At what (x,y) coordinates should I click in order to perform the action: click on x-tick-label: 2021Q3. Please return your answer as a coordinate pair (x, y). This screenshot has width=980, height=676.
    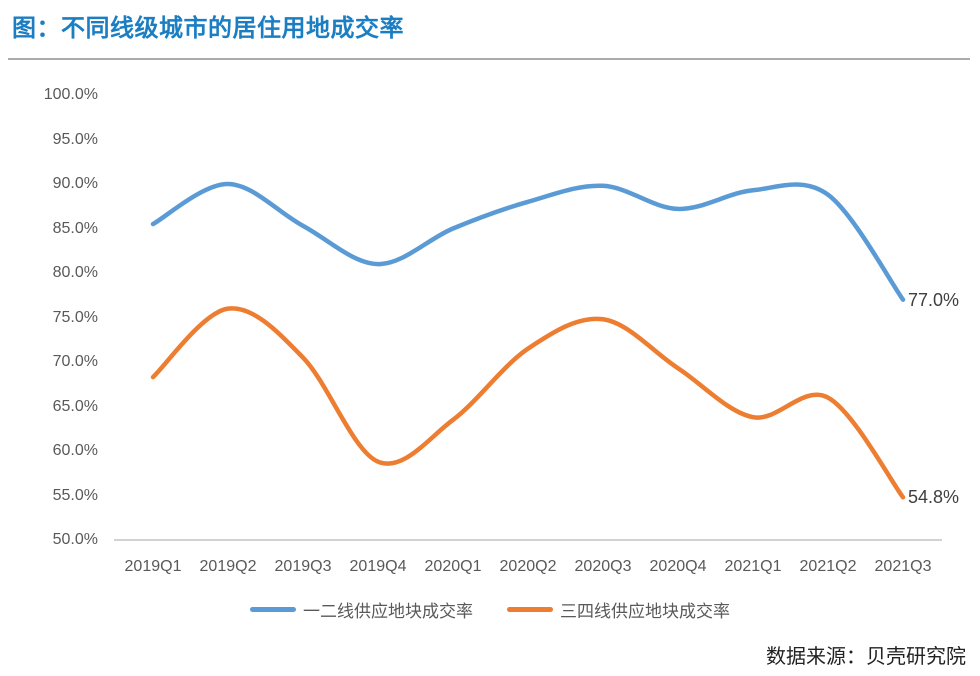
    Looking at the image, I should click on (903, 566).